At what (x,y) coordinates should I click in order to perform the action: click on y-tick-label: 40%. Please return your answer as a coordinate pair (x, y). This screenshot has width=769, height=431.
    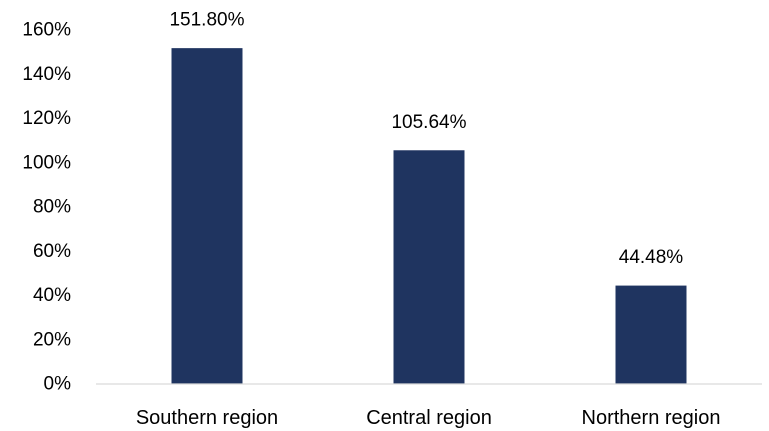
    Looking at the image, I should click on (52, 295).